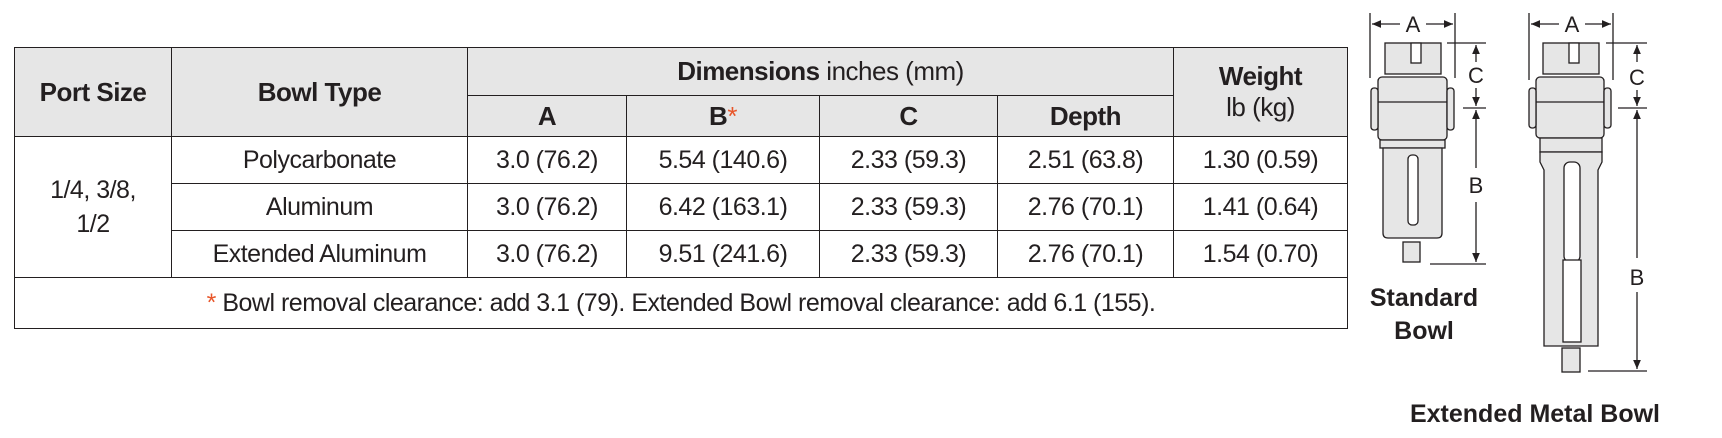 This screenshot has width=1722, height=438. Describe the element at coordinates (1508, 192) in the screenshot. I see `filter-dimension-drawings: A C B A C B` at that location.